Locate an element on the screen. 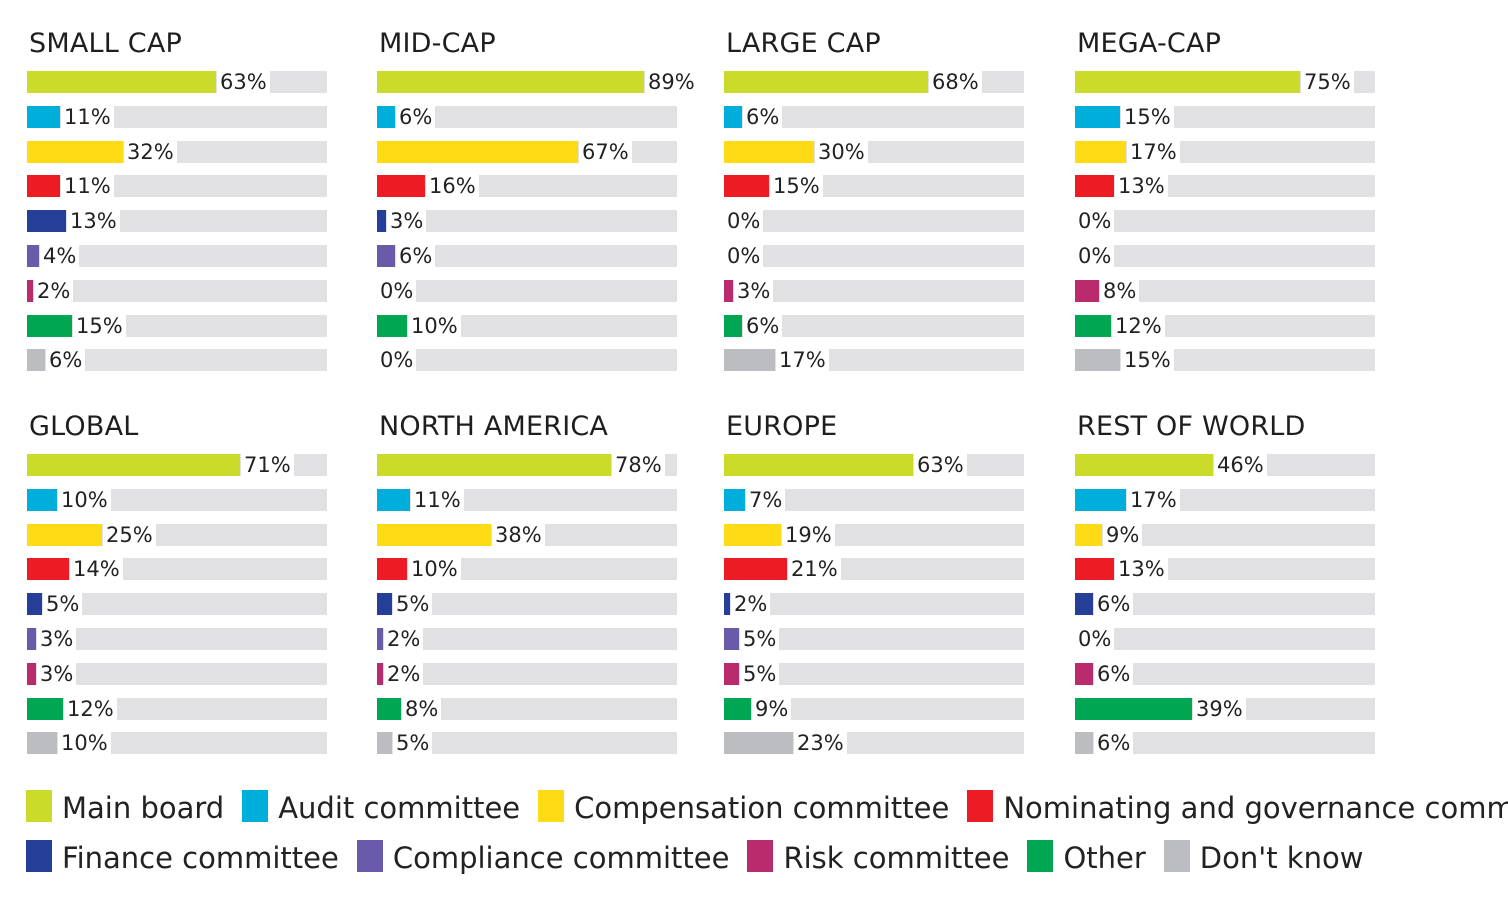 The width and height of the screenshot is (1508, 898). bar-track: 19% is located at coordinates (874, 534).